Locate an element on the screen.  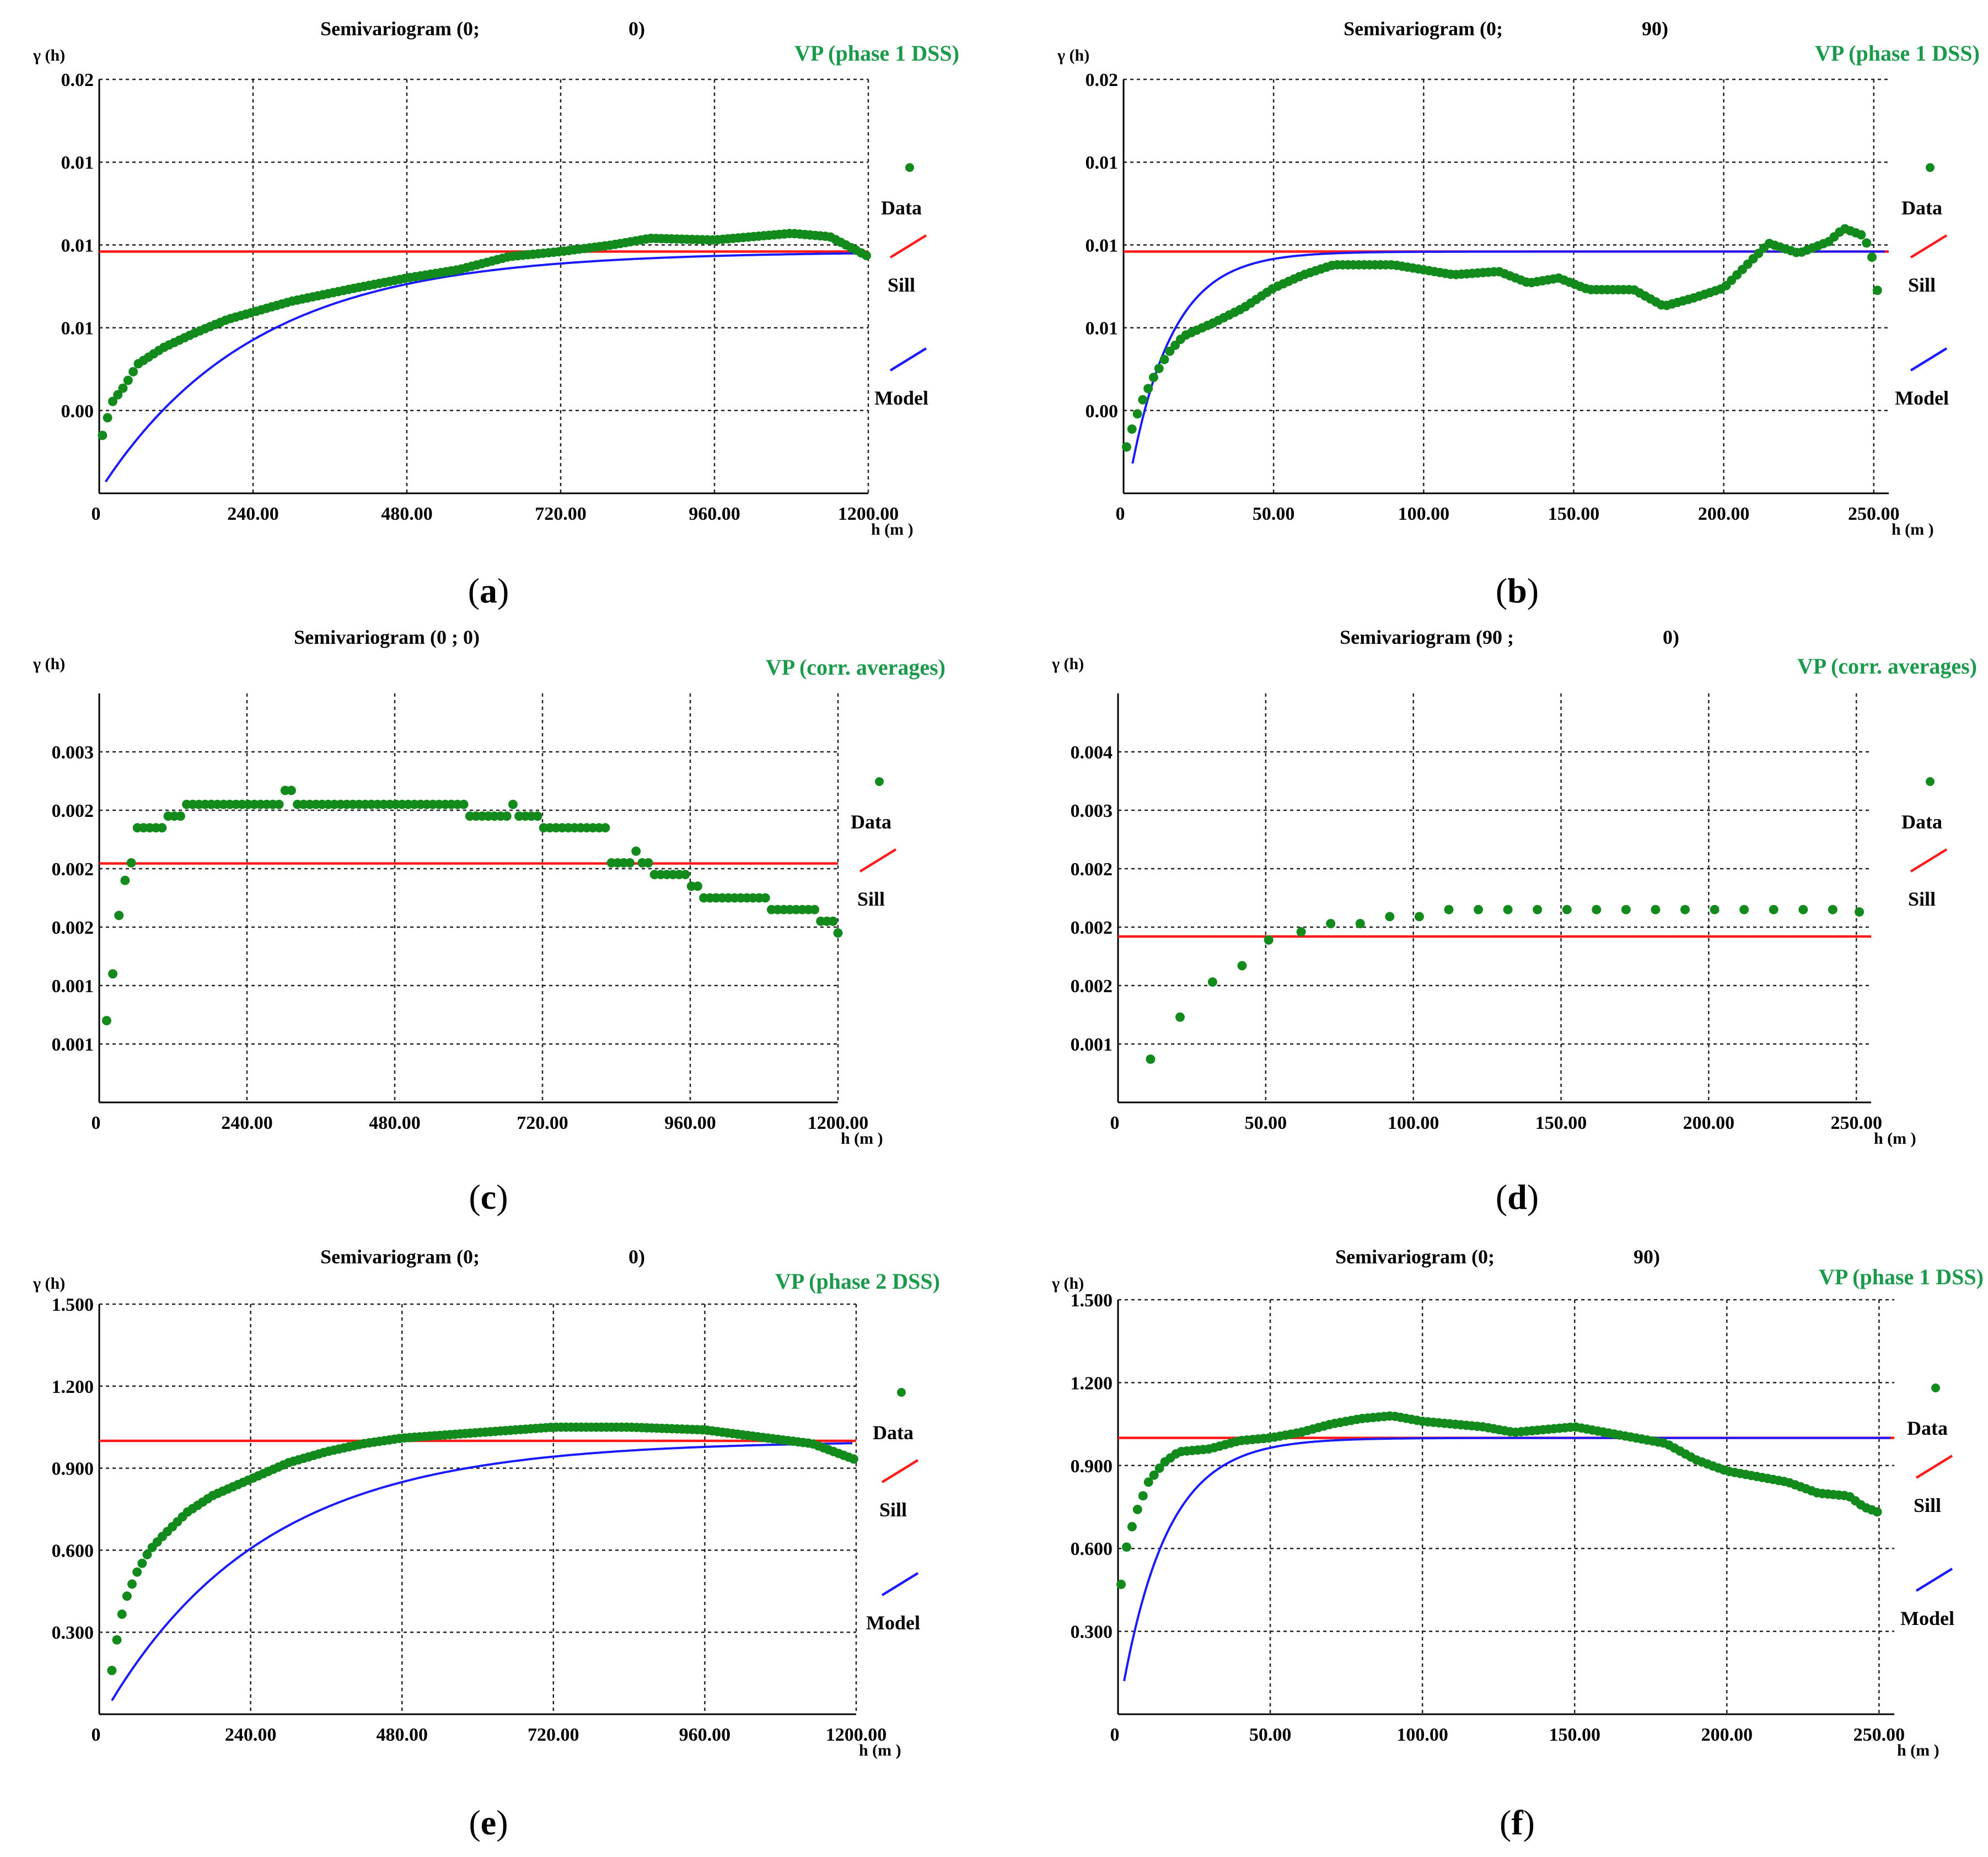
caption-c: (c) is located at coordinates (488, 1197).